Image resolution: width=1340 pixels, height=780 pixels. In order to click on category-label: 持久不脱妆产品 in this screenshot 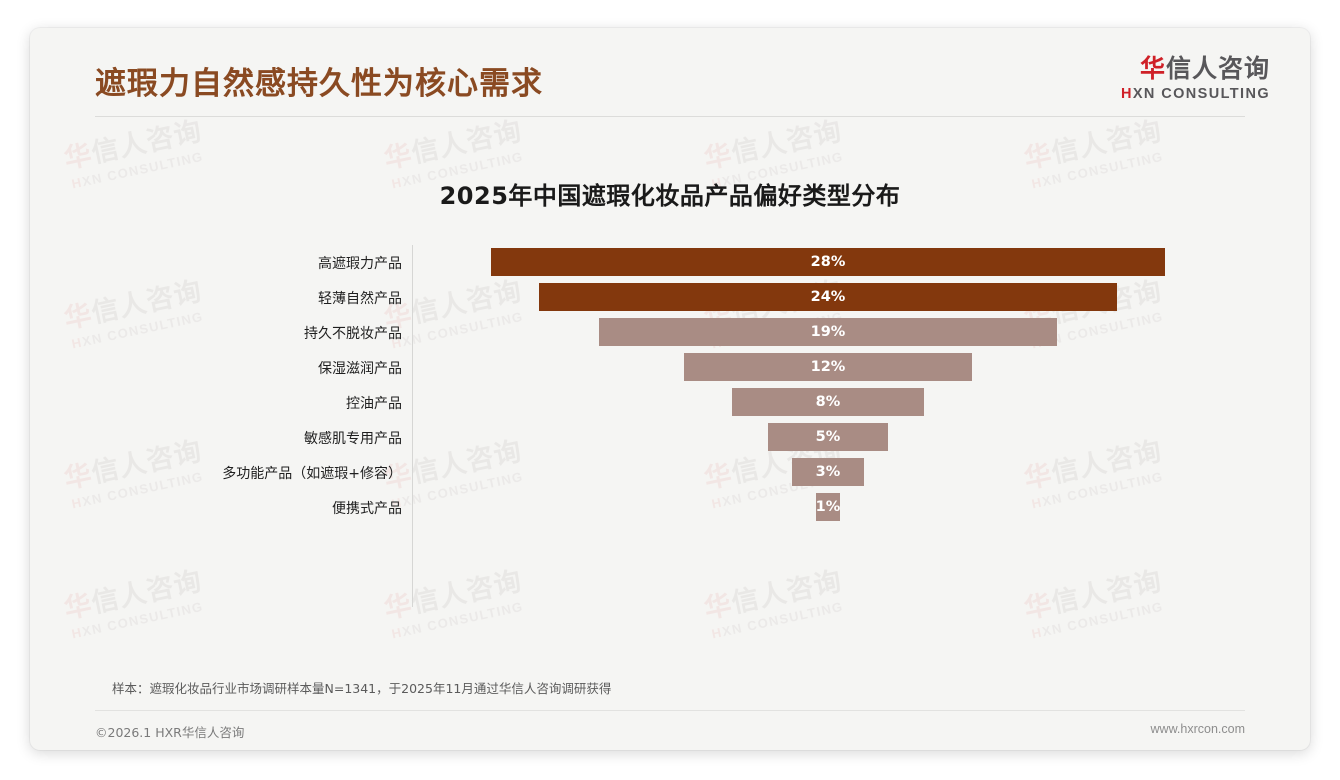, I will do `click(353, 333)`.